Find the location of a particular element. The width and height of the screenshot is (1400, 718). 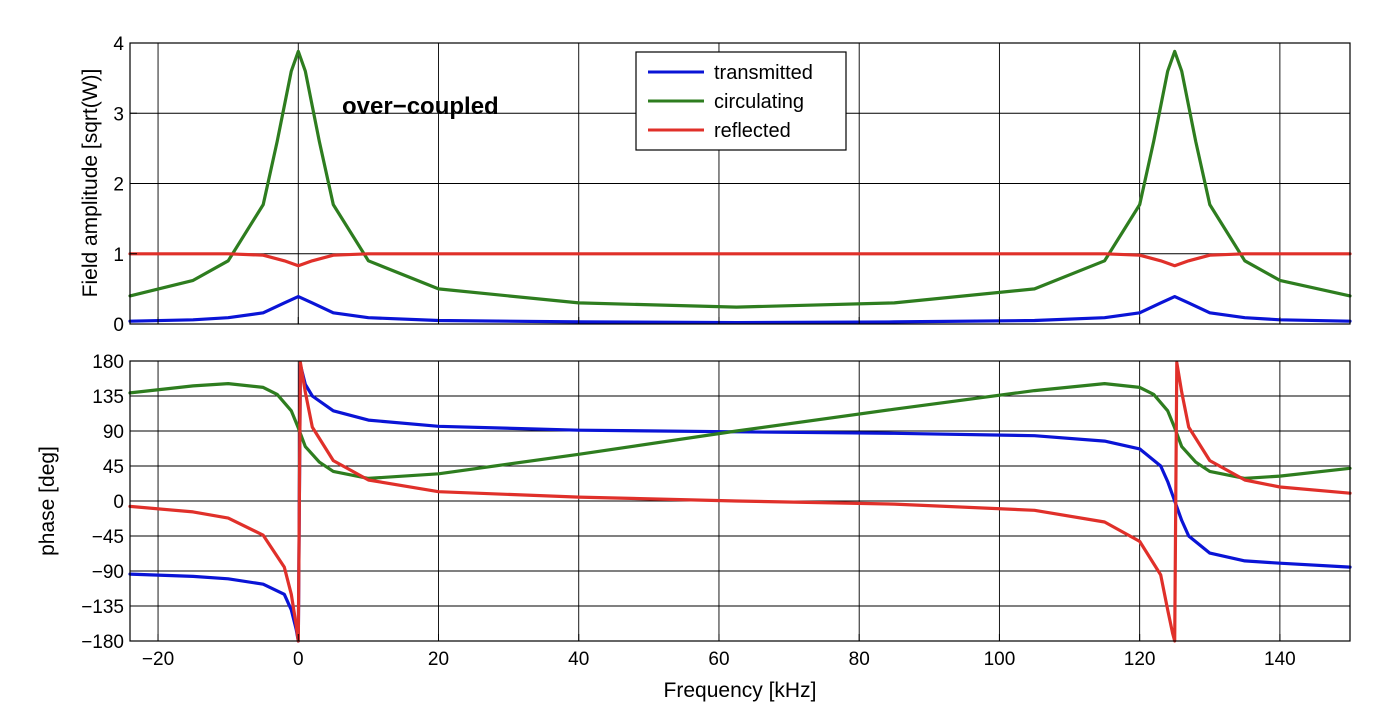

amplitude-series-reflected is located at coordinates (740, 260).